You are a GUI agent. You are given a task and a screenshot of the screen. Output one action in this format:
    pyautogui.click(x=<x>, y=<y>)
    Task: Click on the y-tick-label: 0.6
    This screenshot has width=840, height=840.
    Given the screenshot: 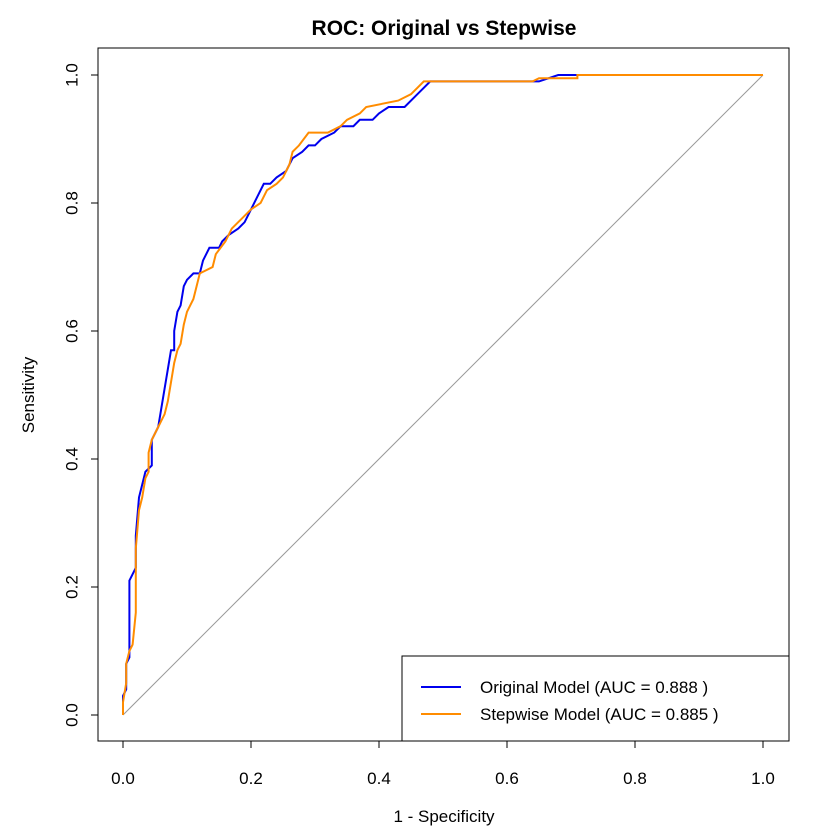 What is the action you would take?
    pyautogui.click(x=72, y=331)
    